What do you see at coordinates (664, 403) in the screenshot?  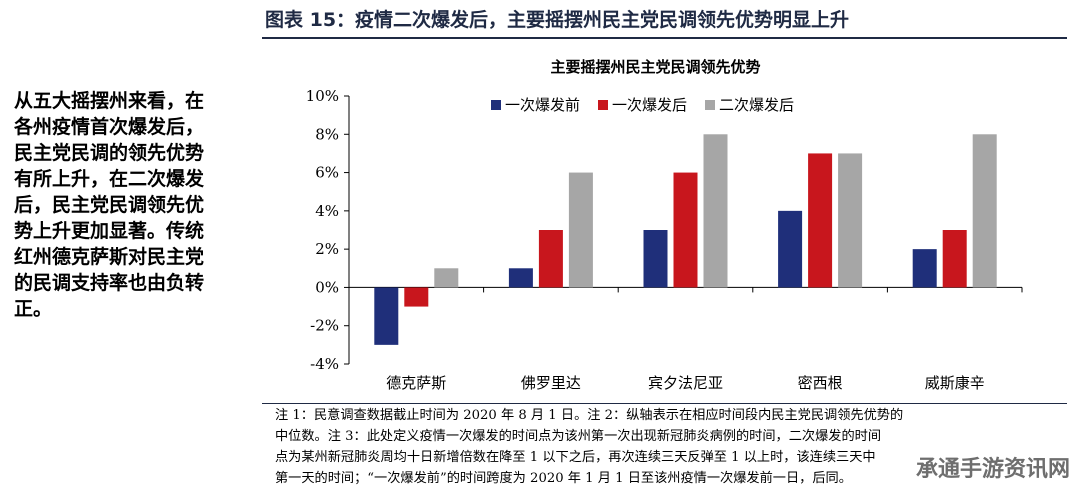 I see `notes-divider` at bounding box center [664, 403].